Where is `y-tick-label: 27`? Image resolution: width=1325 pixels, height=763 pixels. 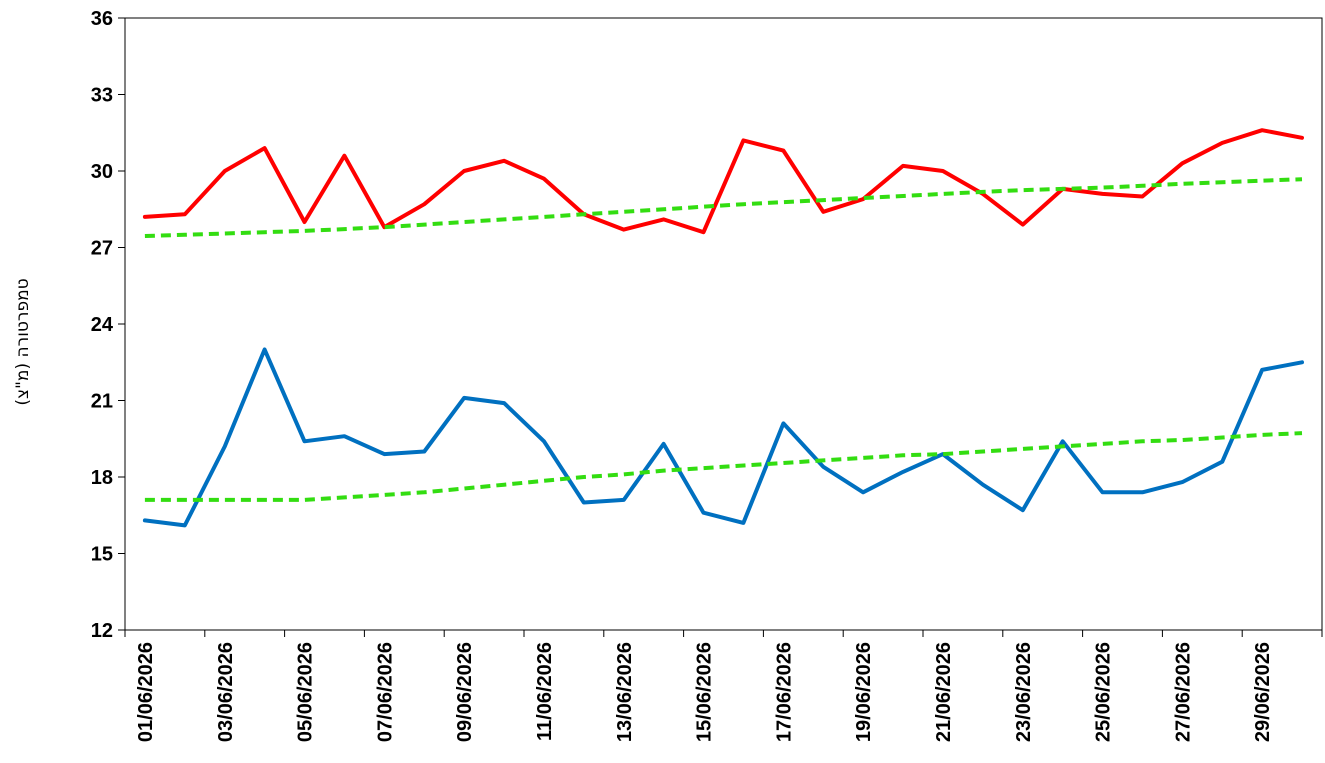
y-tick-label: 27 is located at coordinates (102, 249).